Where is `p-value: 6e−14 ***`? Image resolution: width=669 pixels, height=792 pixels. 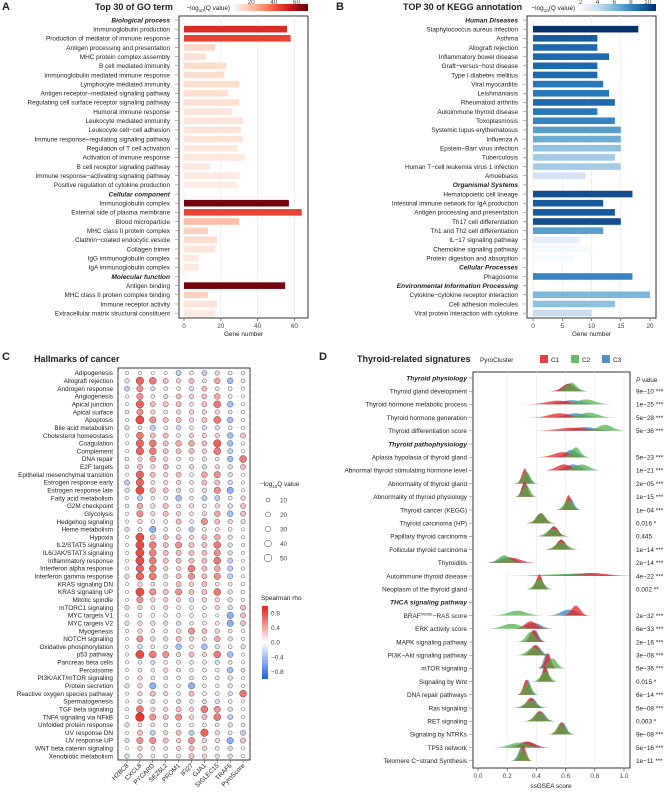
p-value: 6e−14 *** is located at coordinates (650, 695).